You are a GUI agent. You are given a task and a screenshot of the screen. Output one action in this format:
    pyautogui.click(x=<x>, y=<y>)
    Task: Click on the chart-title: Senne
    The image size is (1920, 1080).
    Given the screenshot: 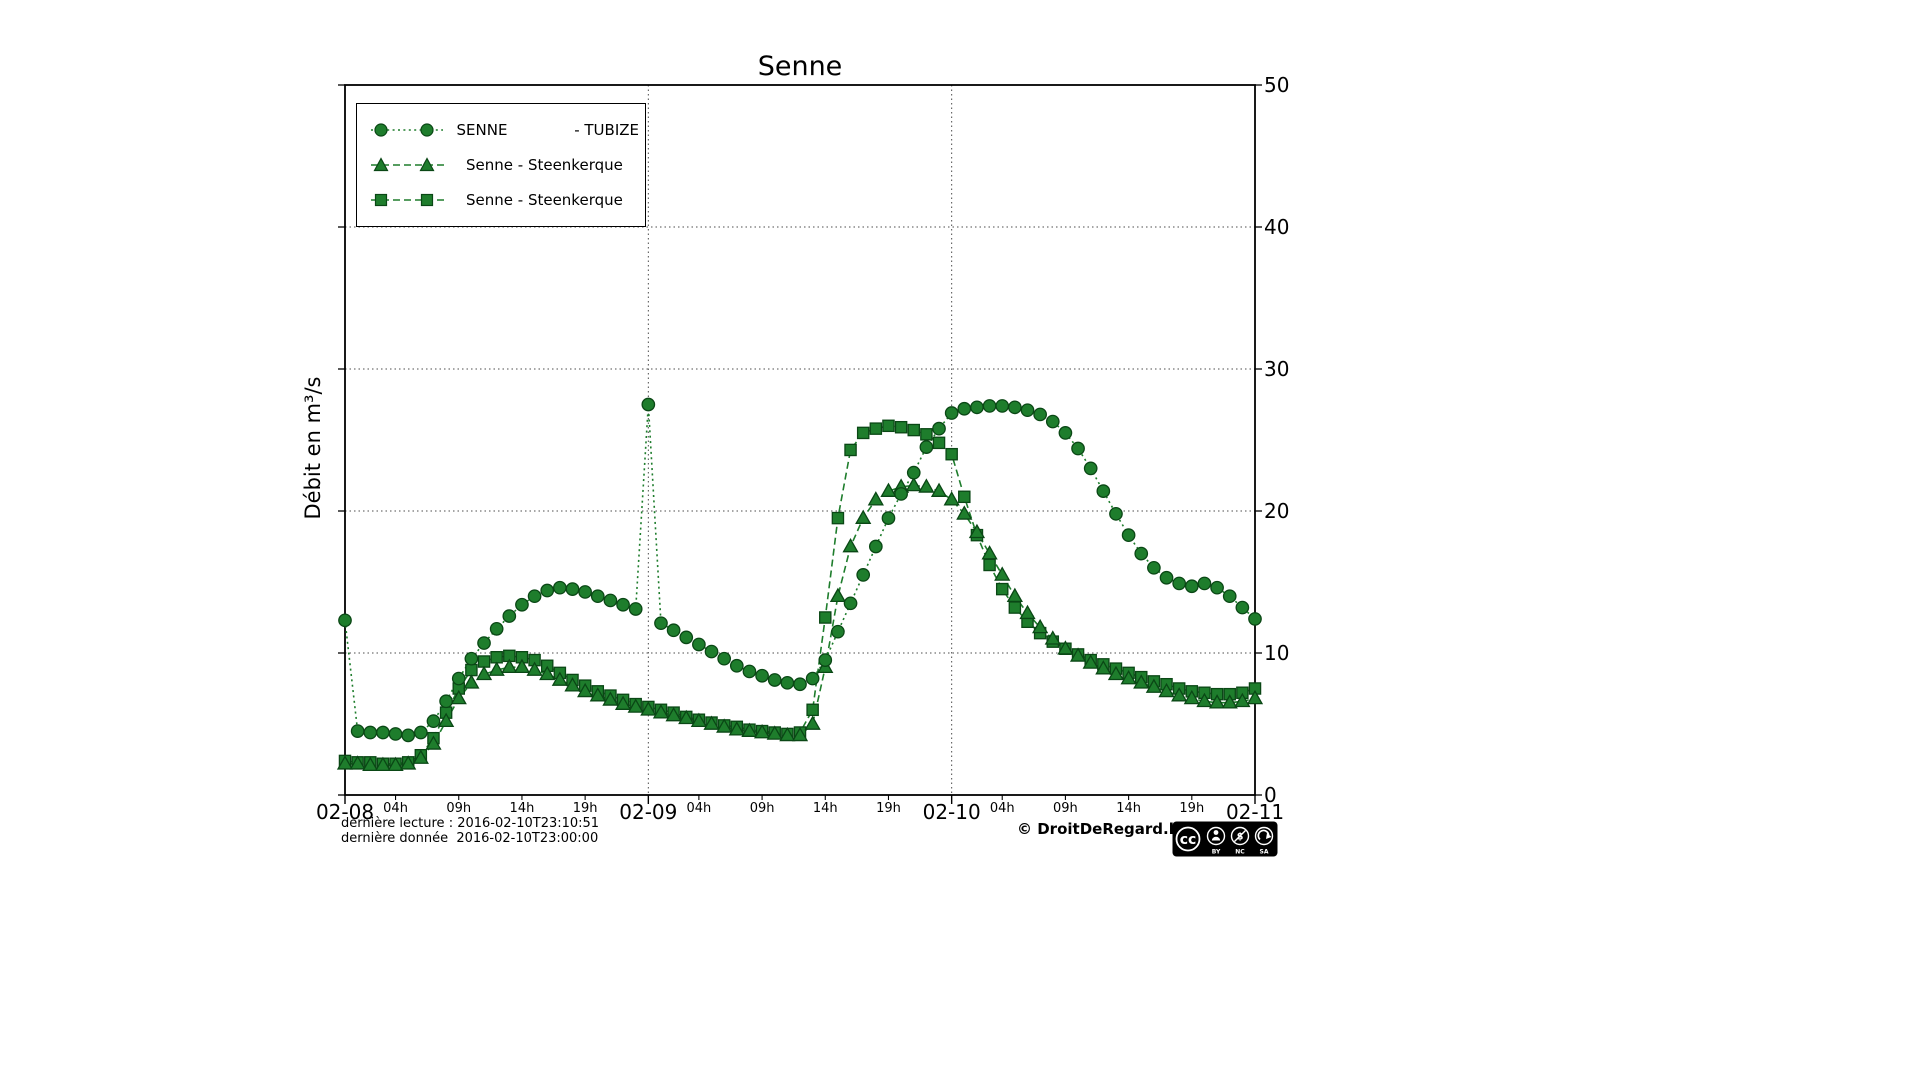 What is the action you would take?
    pyautogui.click(x=800, y=66)
    